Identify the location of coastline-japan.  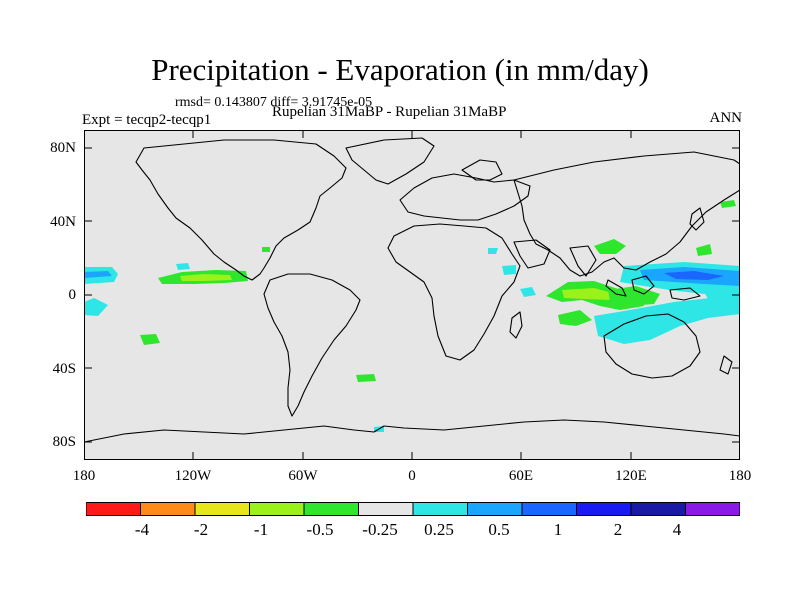
(697, 219).